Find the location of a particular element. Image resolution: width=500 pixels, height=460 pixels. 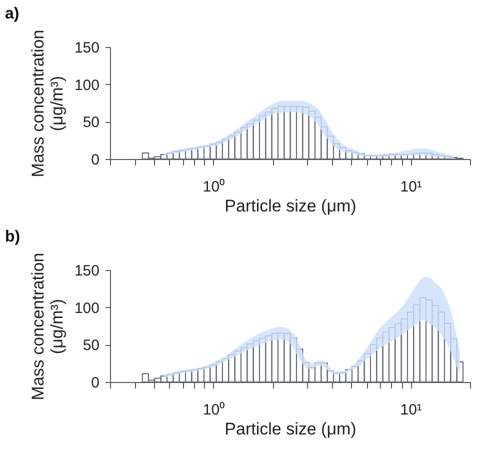

chart-title: a) is located at coordinates (12, 13).